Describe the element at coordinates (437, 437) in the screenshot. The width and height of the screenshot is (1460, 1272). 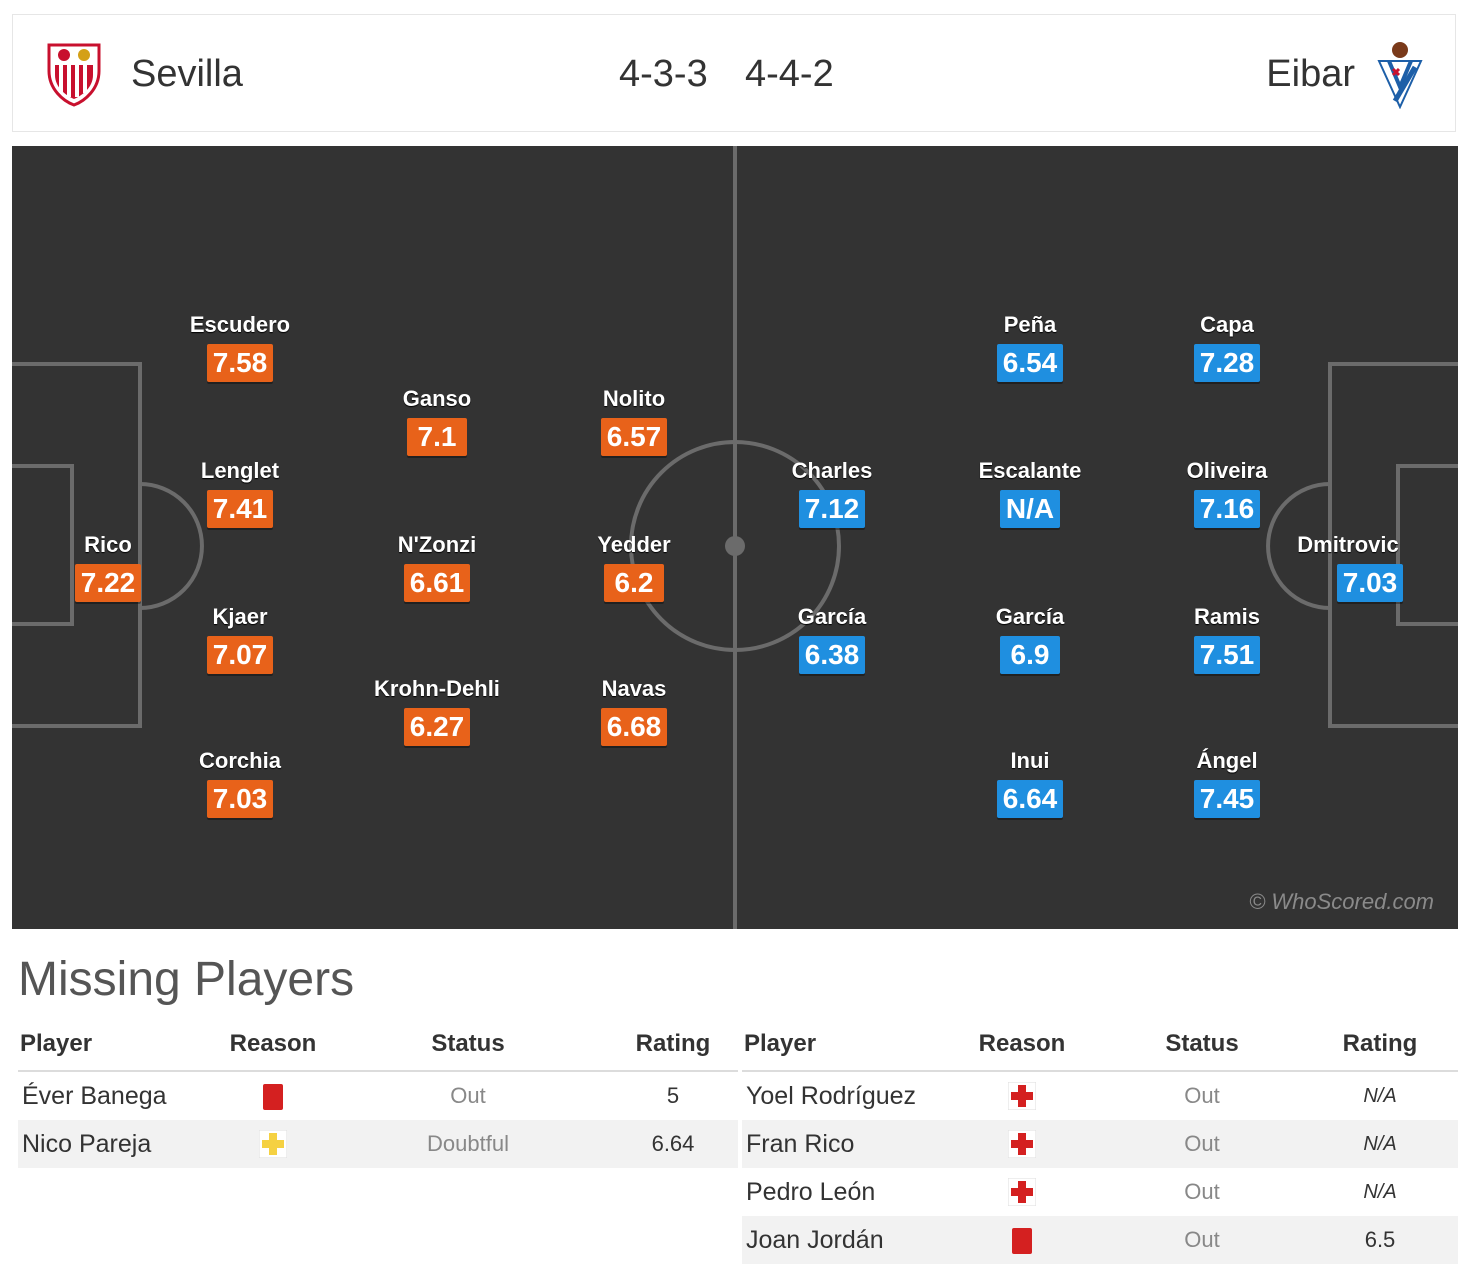
I see `player-rating: 7.1` at that location.